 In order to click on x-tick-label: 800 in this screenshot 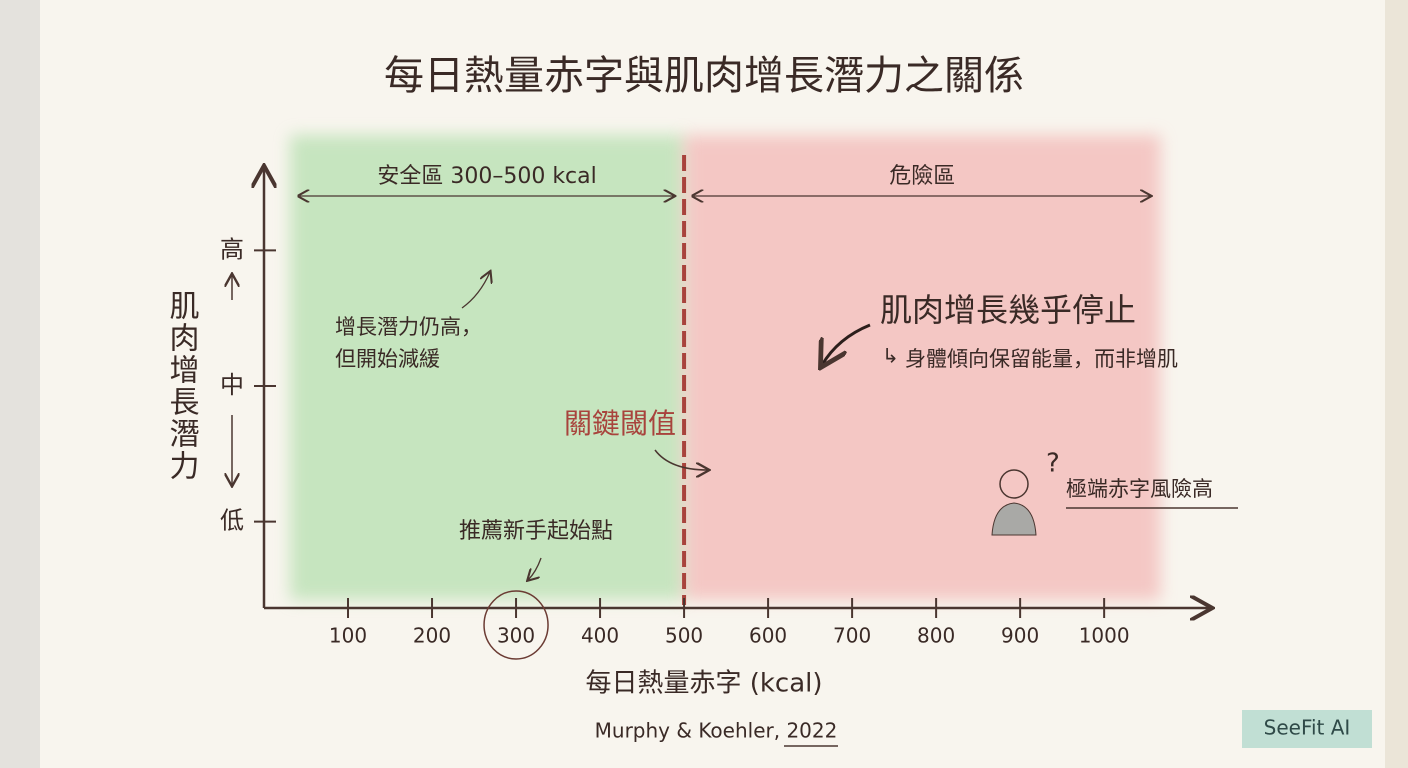, I will do `click(936, 636)`.